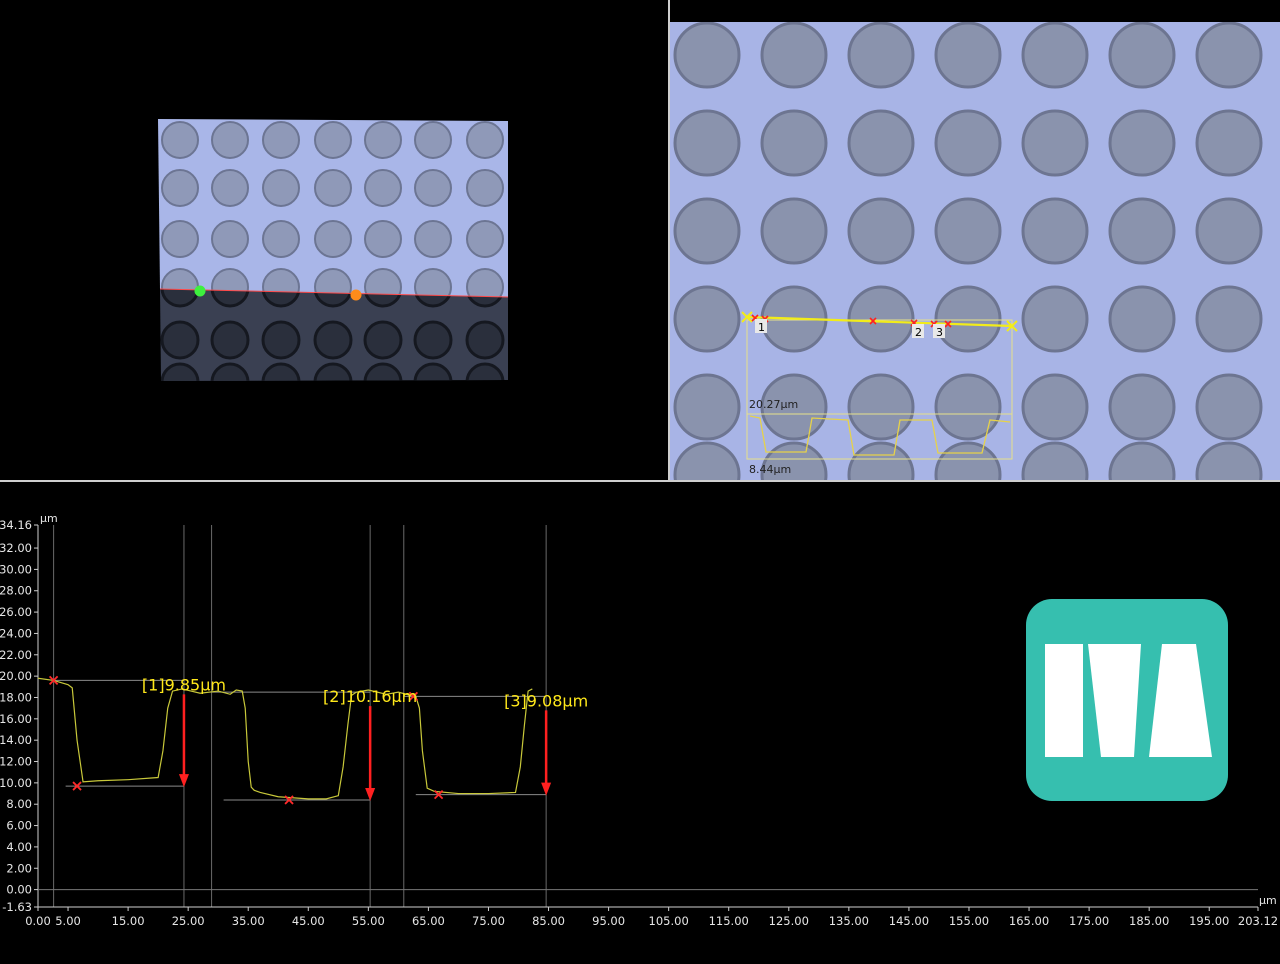 The width and height of the screenshot is (1280, 964). What do you see at coordinates (546, 700) in the screenshot?
I see `measure-label: [3]9.08μm` at bounding box center [546, 700].